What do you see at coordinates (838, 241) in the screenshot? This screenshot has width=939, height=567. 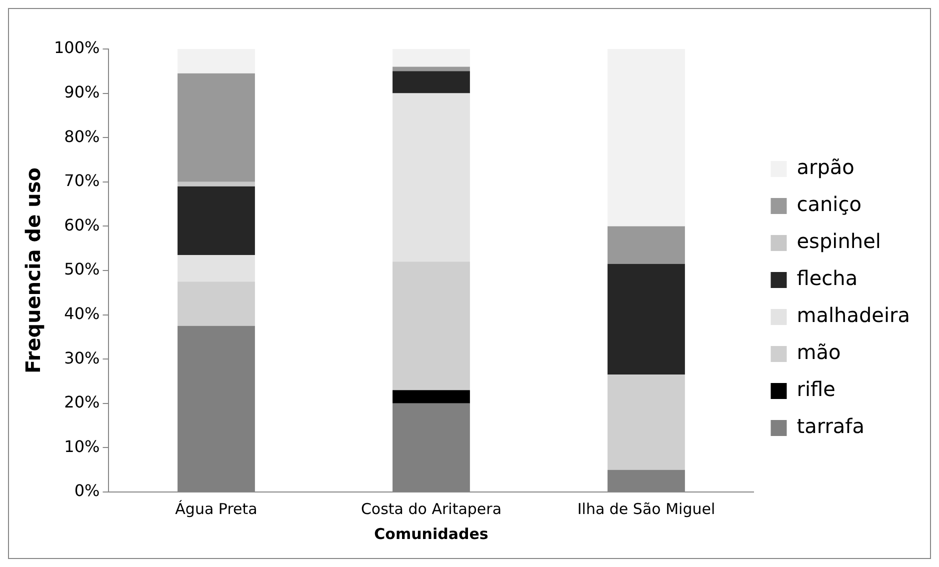 I see `legend-label: espinhel` at bounding box center [838, 241].